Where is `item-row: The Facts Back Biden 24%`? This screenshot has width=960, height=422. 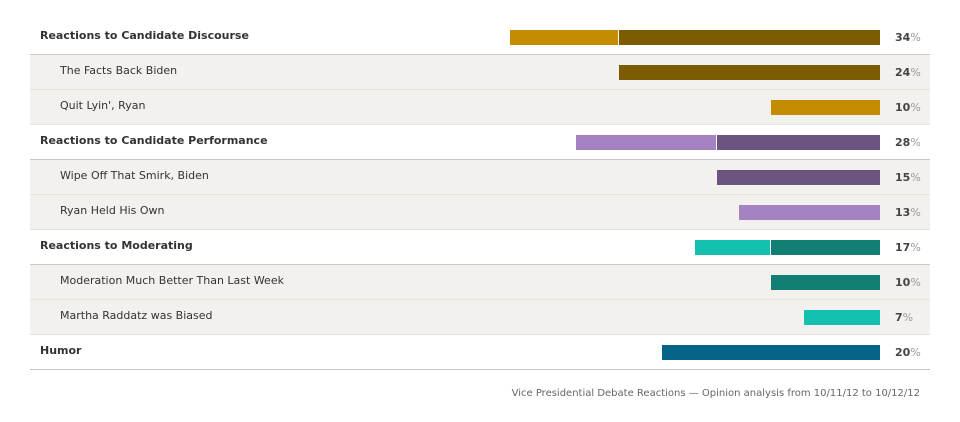
item-row: The Facts Back Biden 24% is located at coordinates (480, 72).